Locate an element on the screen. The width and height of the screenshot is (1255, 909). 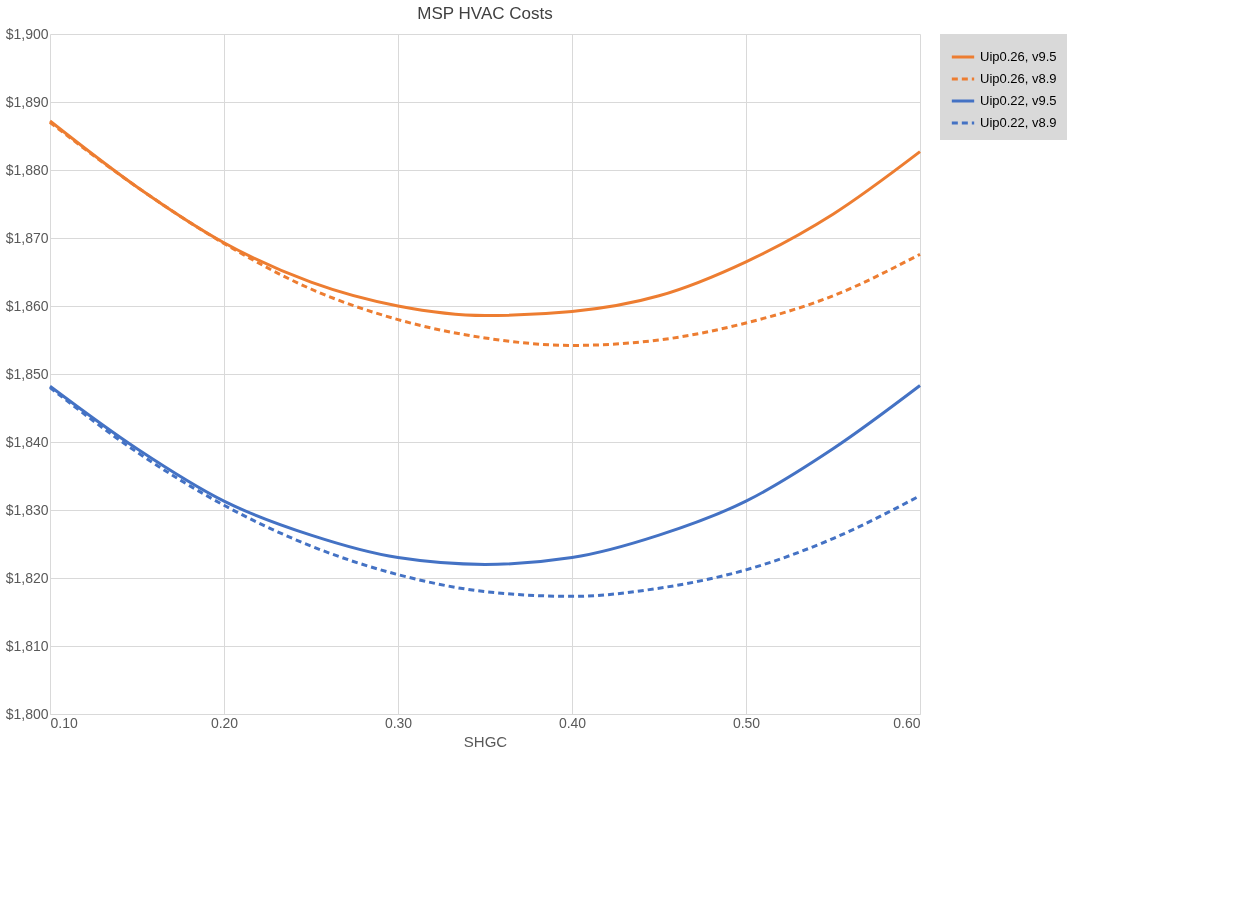
y-tick-label: $1,850 is located at coordinates (27, 373).